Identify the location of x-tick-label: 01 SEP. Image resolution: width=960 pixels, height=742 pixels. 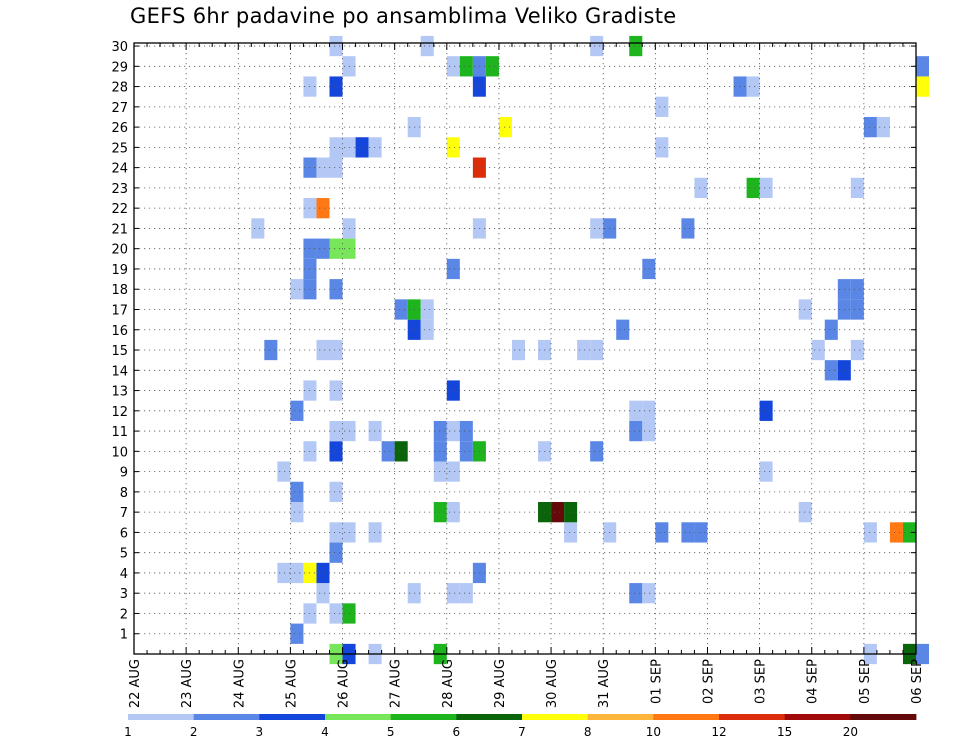
(656, 681).